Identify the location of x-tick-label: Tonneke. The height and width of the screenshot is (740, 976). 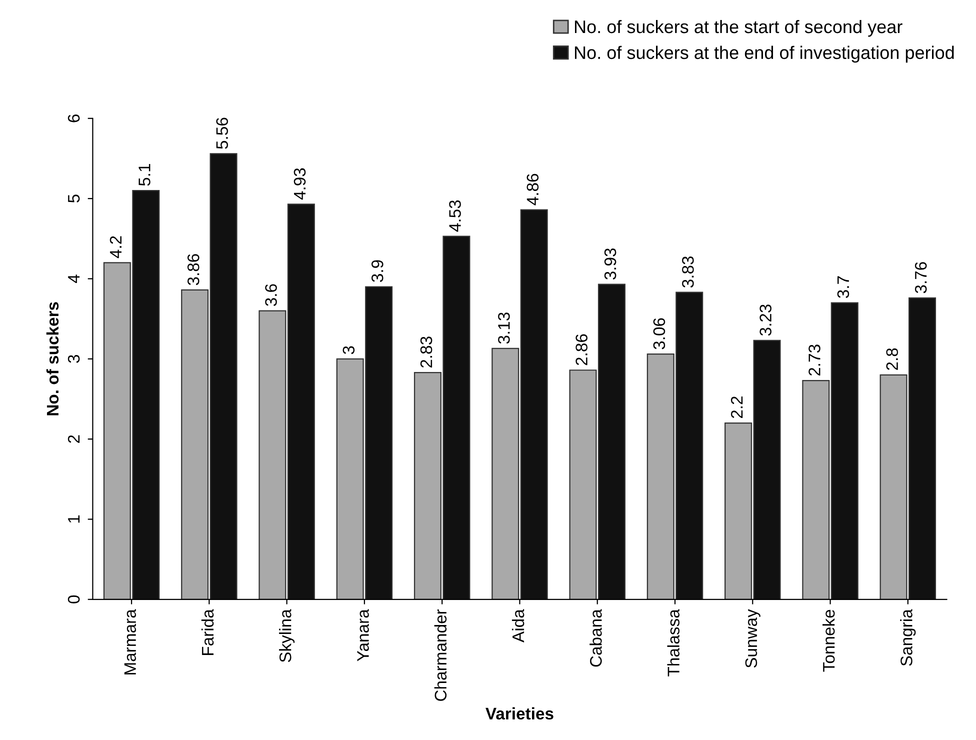
(828, 641).